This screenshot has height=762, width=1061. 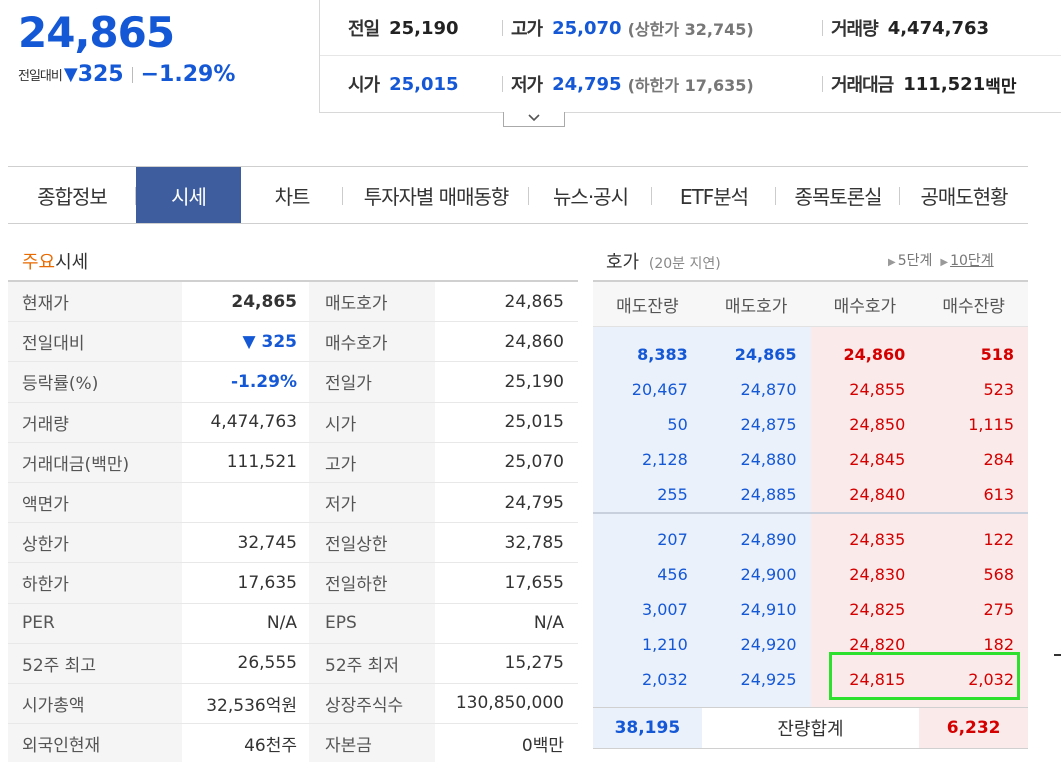 I want to click on table-row: 현재가 24,865 매도호가 24,865, so click(x=293, y=302).